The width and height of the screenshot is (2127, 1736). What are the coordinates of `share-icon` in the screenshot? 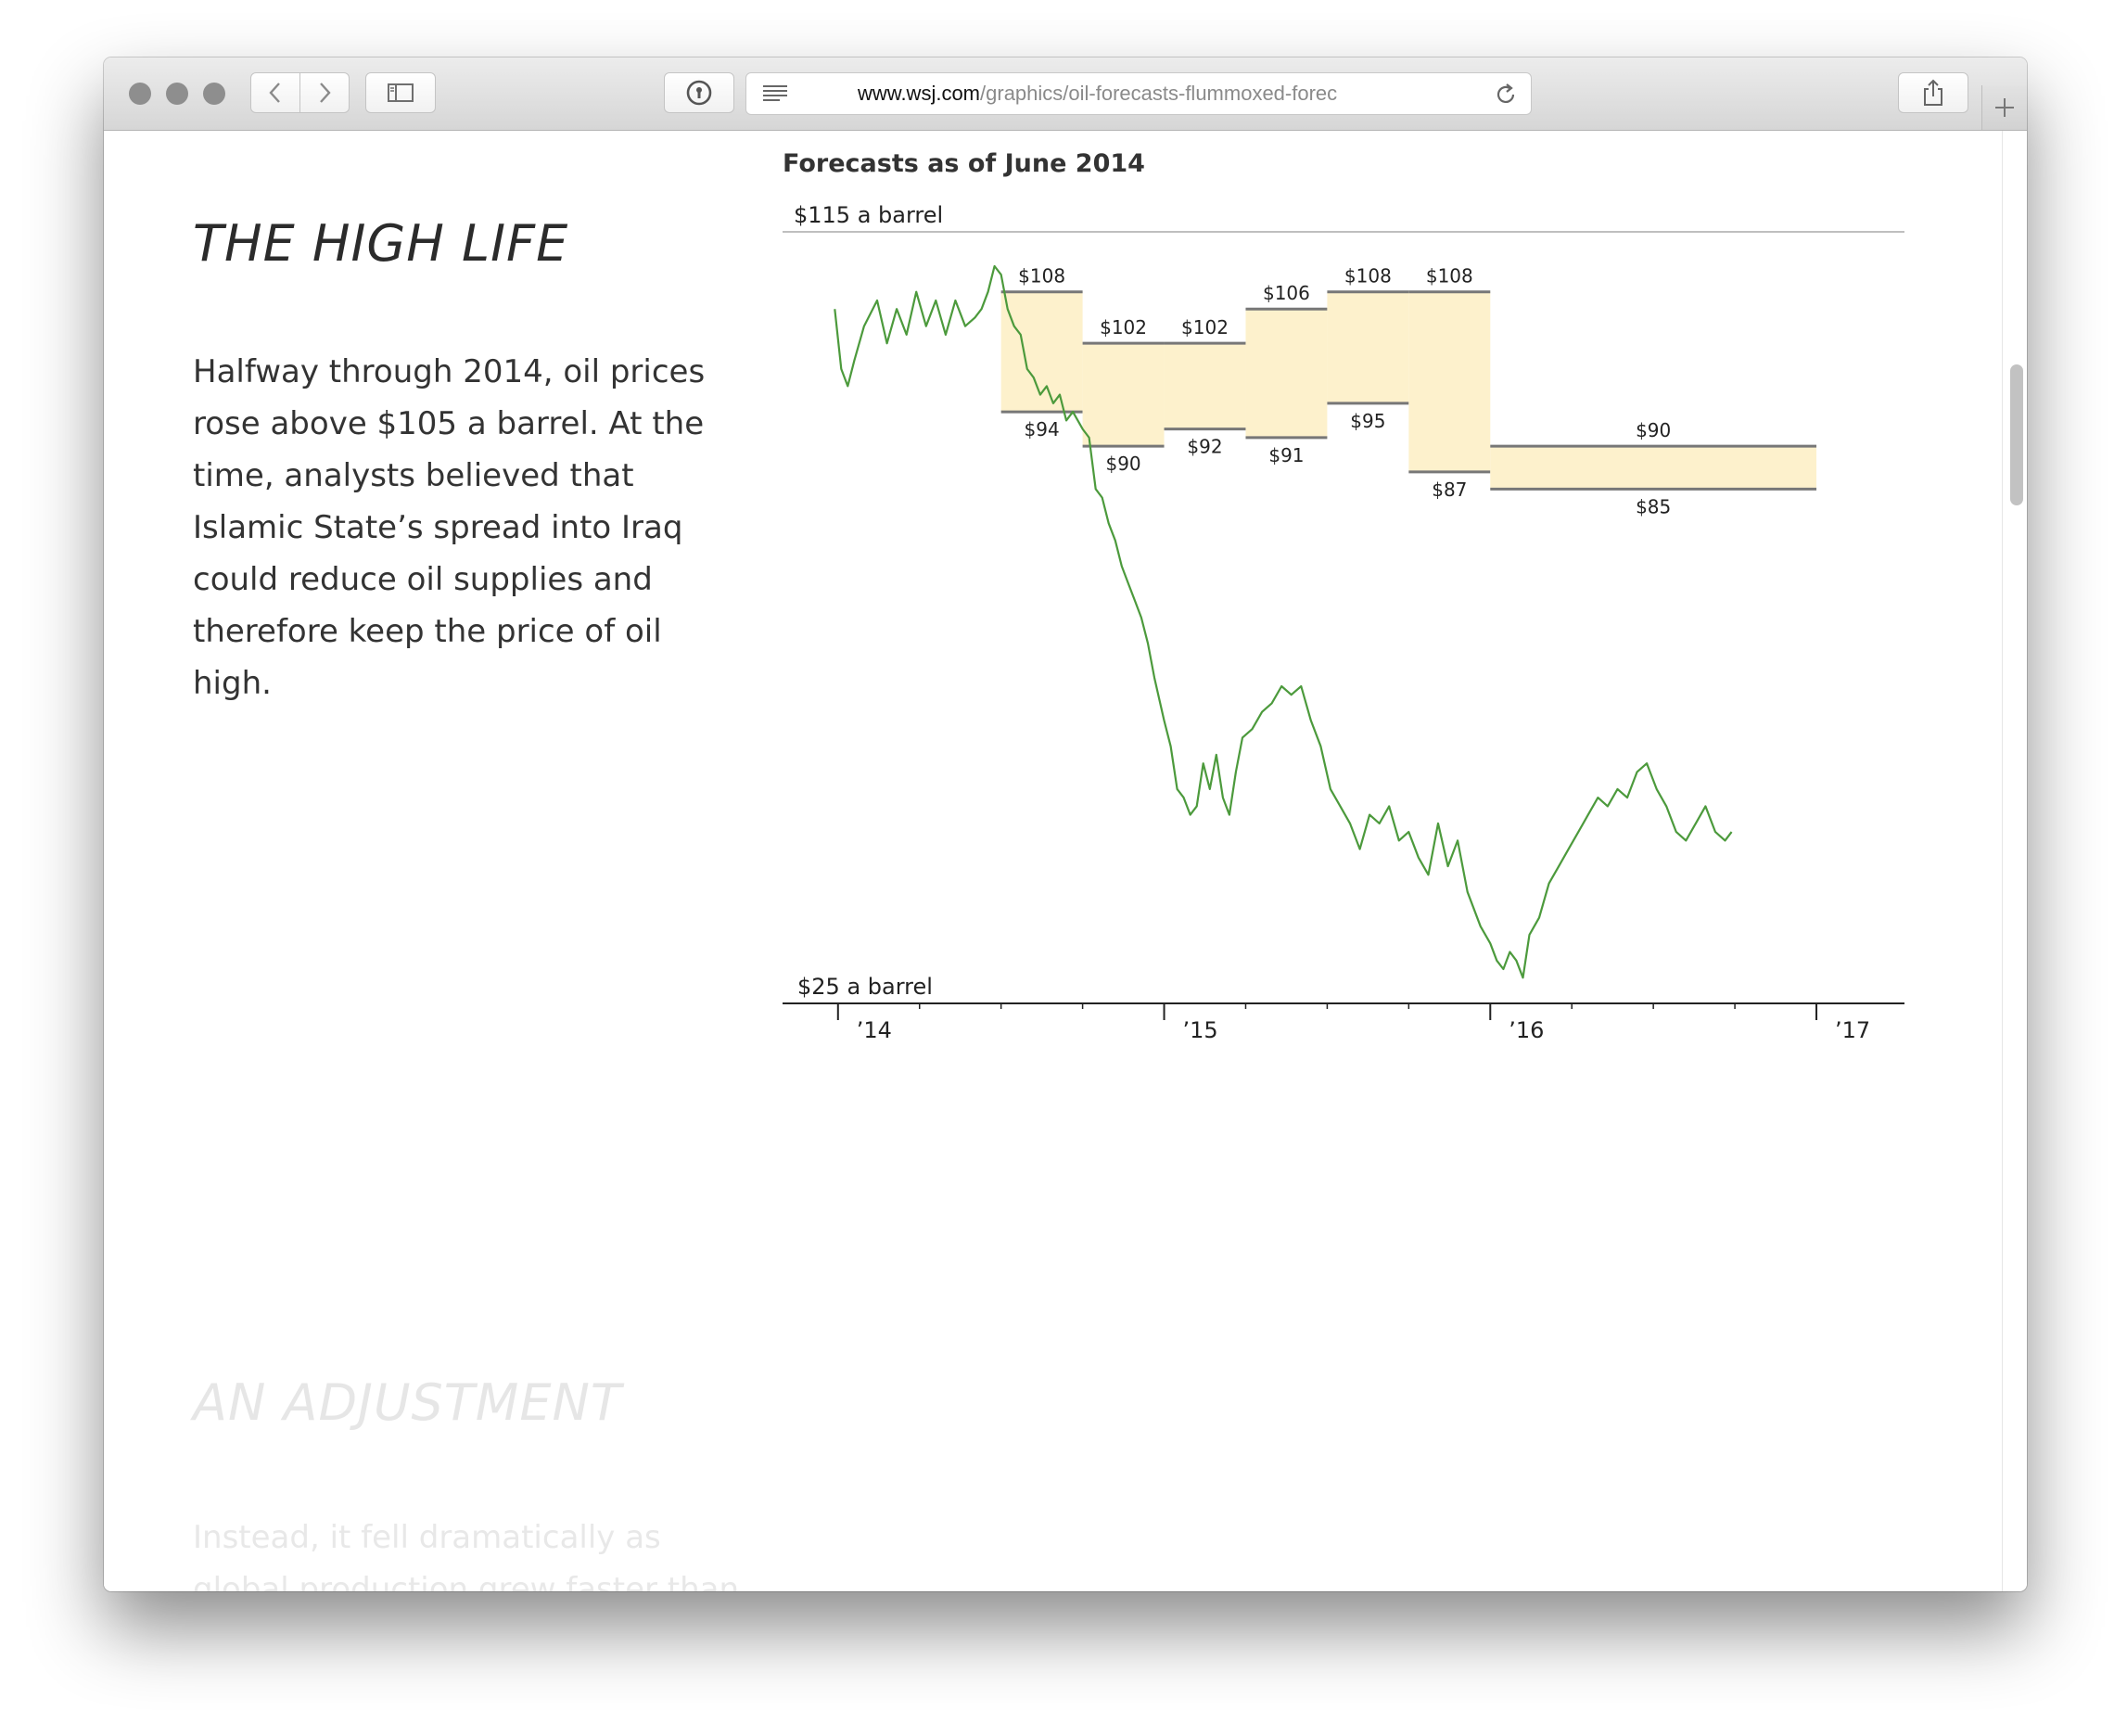 It's located at (1933, 92).